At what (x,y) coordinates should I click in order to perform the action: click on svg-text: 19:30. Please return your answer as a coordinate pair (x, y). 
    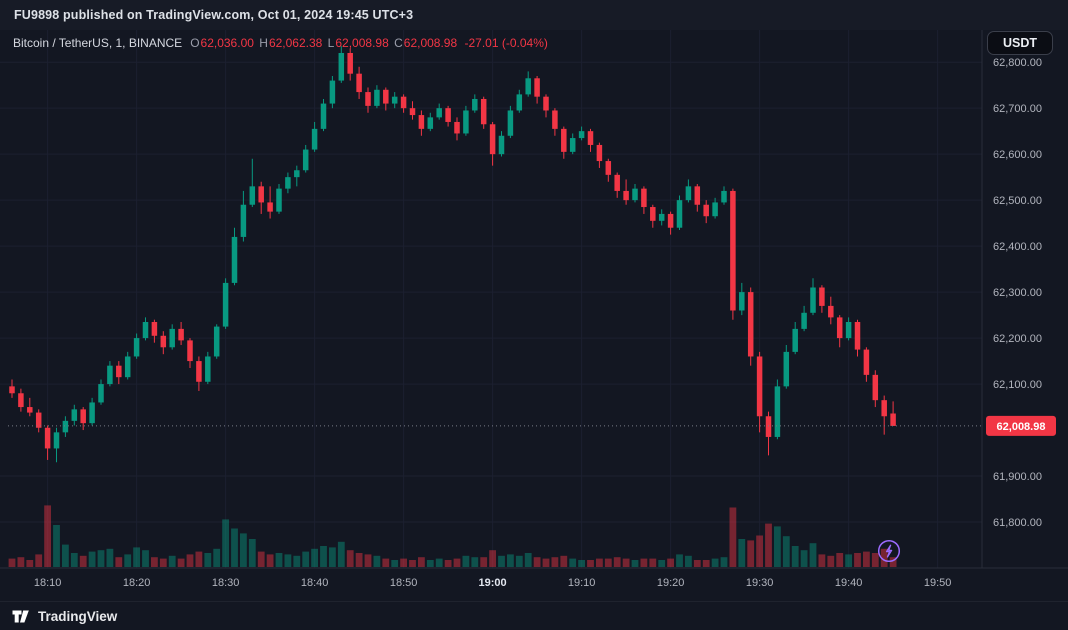
    Looking at the image, I should click on (760, 583).